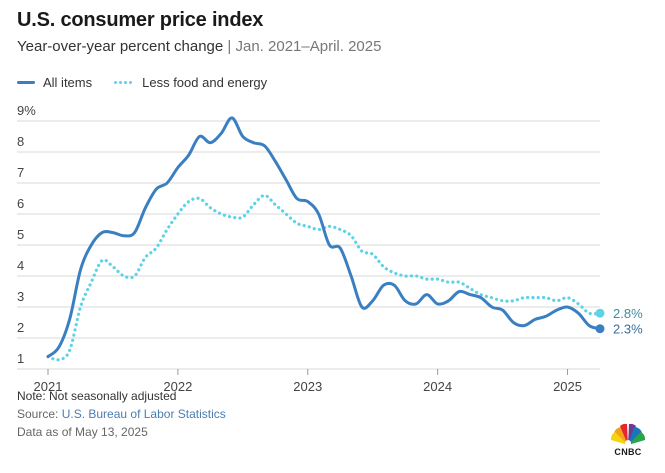 The image size is (665, 473). What do you see at coordinates (205, 82) in the screenshot?
I see `legend-label-core: Less food and energy` at bounding box center [205, 82].